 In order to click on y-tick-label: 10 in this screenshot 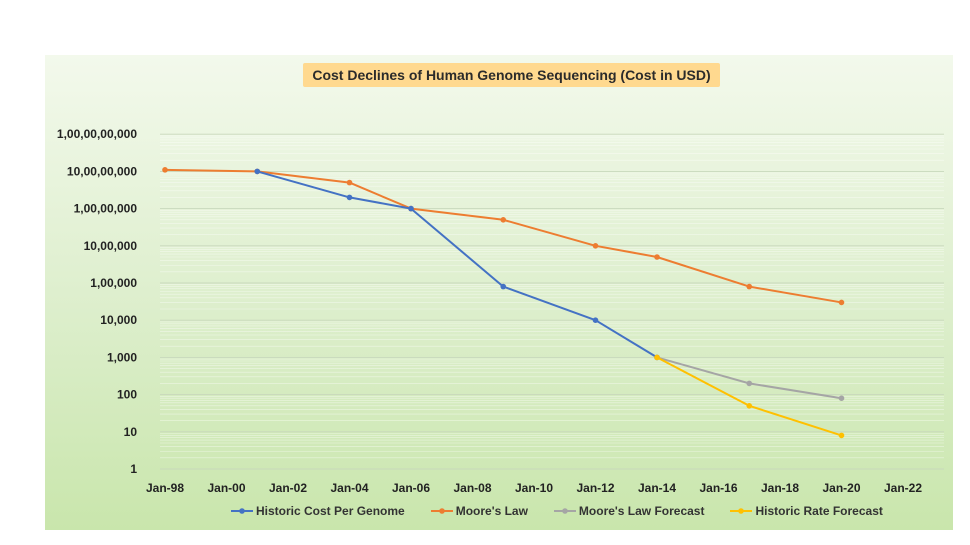, I will do `click(131, 432)`.